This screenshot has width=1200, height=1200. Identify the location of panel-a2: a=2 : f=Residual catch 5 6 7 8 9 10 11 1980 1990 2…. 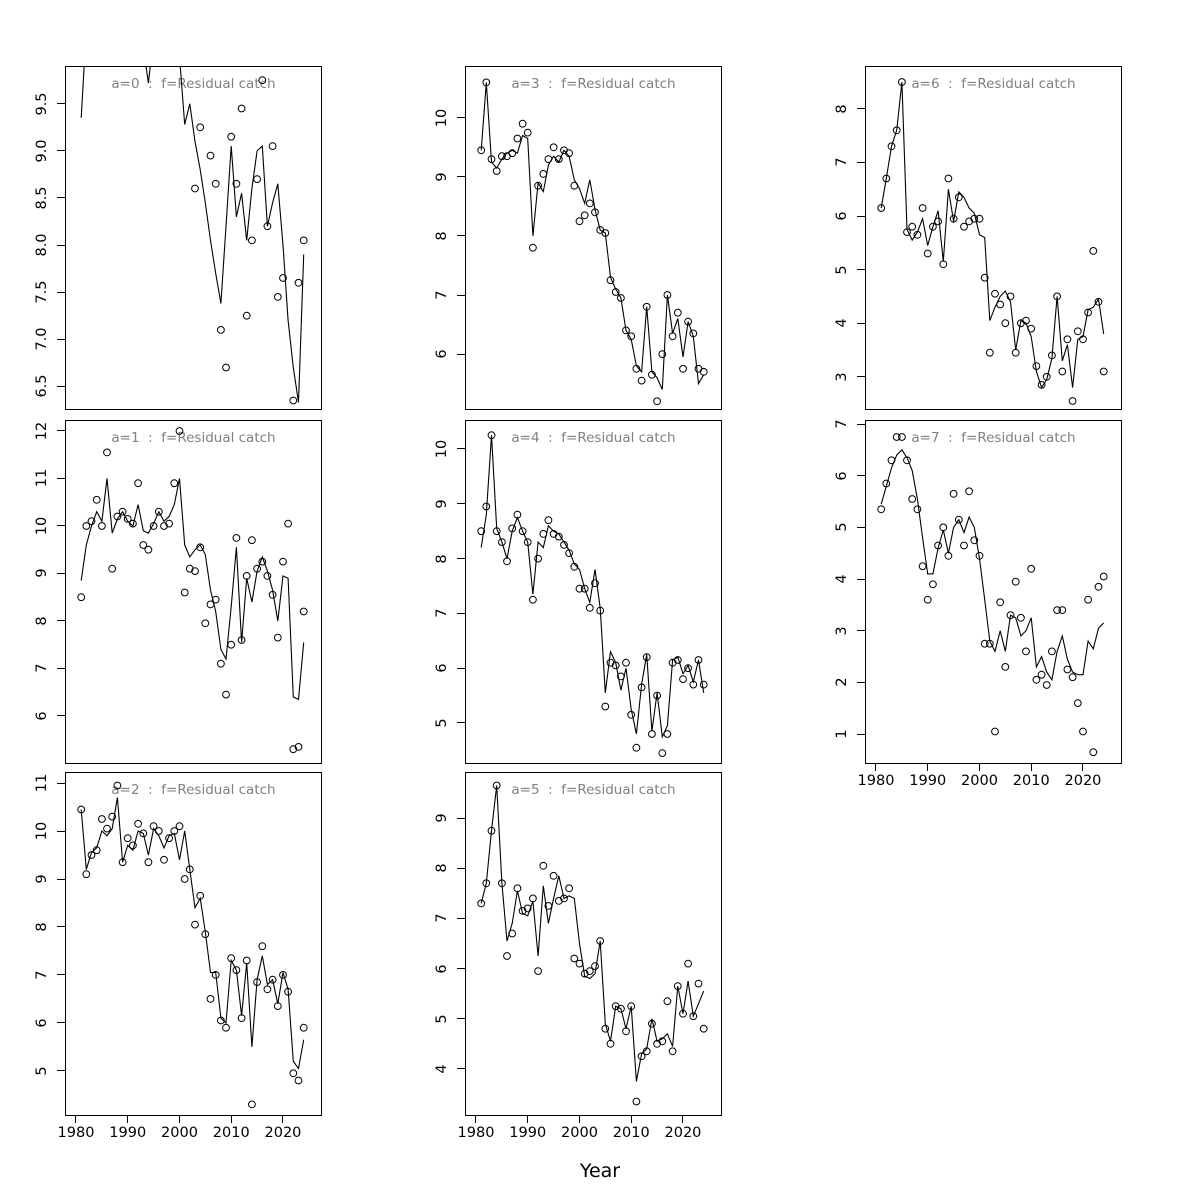
(178, 956).